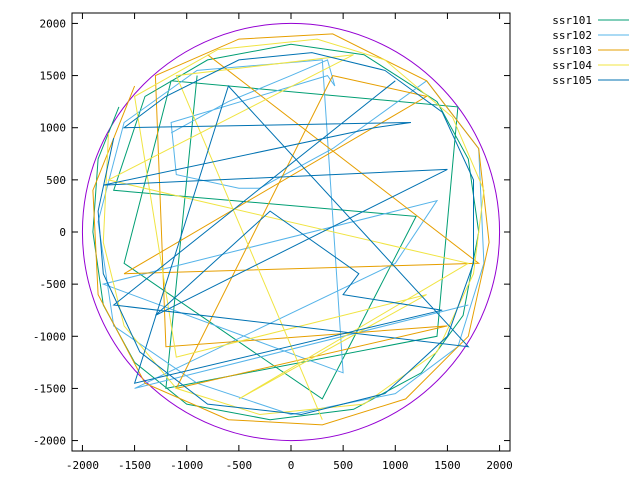 The height and width of the screenshot is (480, 640). I want to click on x-tick-label: -1500, so click(134, 465).